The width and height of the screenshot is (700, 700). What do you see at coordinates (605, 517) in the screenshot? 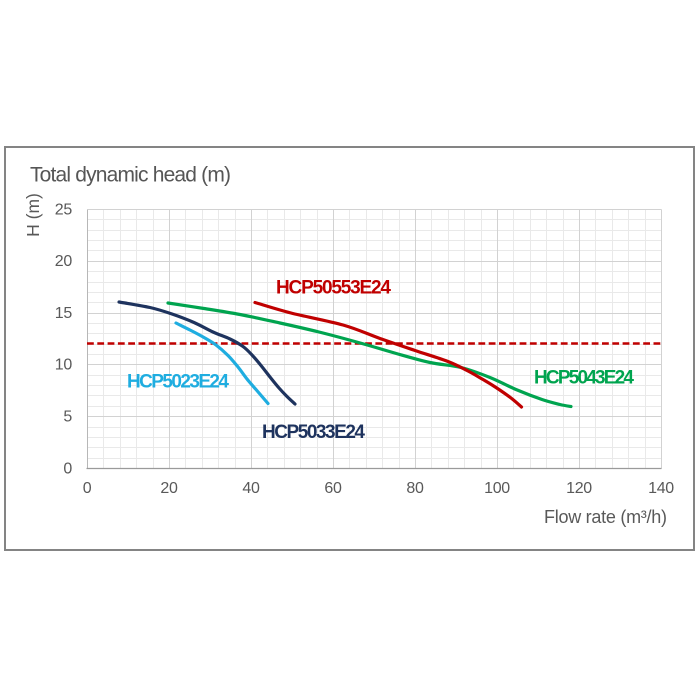
I see `svg-text: Flow rate (m³/h)` at bounding box center [605, 517].